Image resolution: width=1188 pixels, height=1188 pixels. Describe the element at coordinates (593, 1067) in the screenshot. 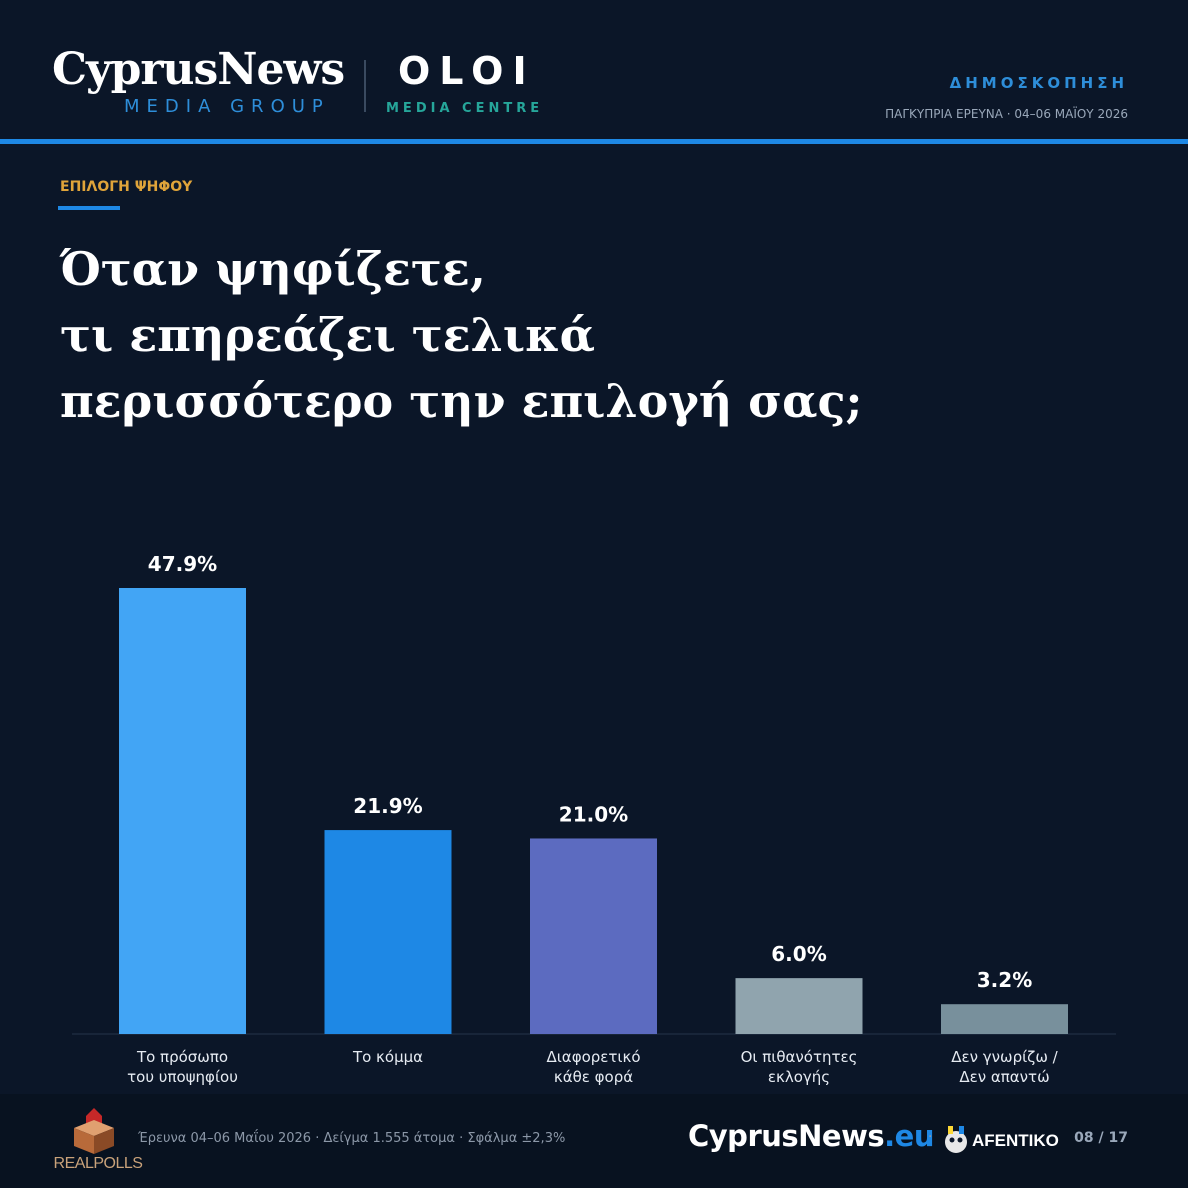

I see `category-label-3: Διαφορετικό κάθε φορά` at that location.